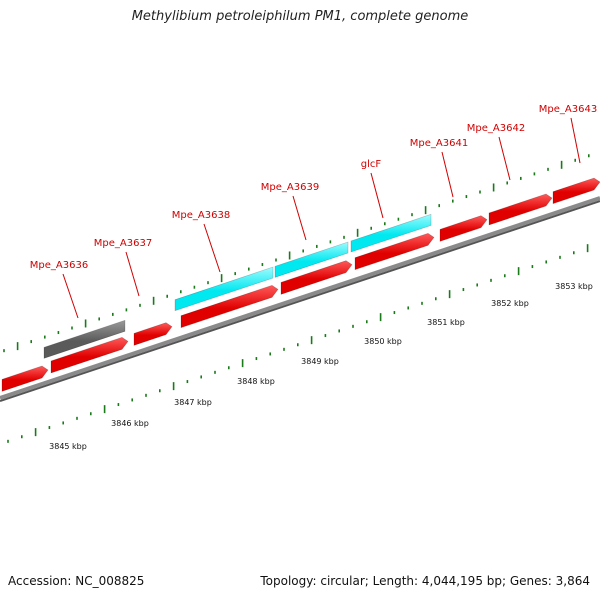 This screenshot has width=600, height=600. I want to click on scale-label: 3851 kbp, so click(446, 322).